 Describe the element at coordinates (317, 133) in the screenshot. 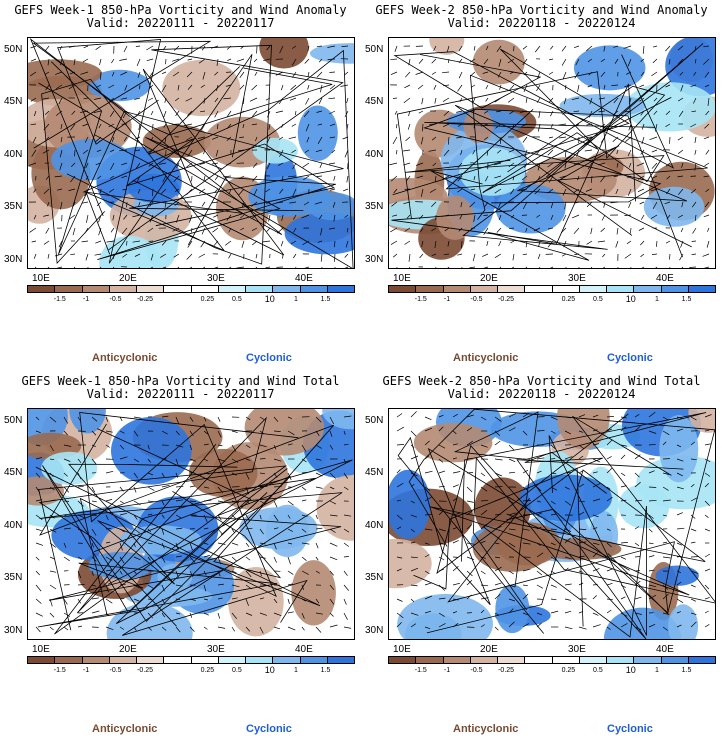

I see `cyclonic-vorticity-area` at that location.